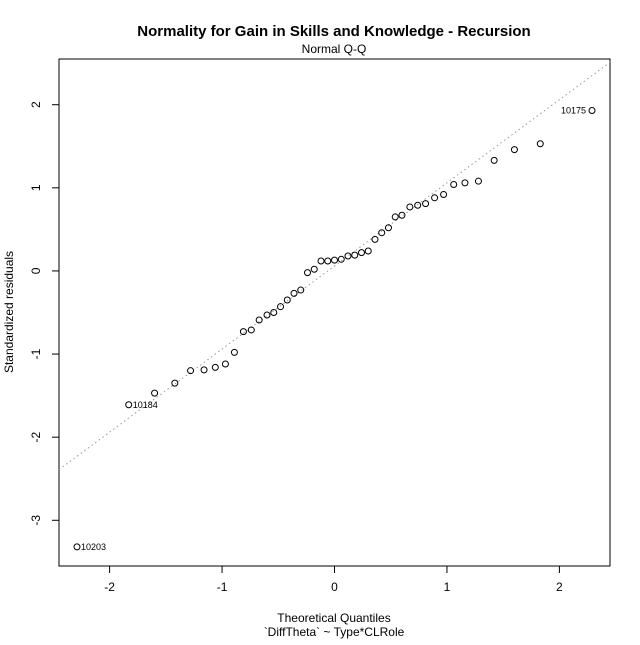 The width and height of the screenshot is (640, 645). I want to click on y-tick-label: -1, so click(36, 353).